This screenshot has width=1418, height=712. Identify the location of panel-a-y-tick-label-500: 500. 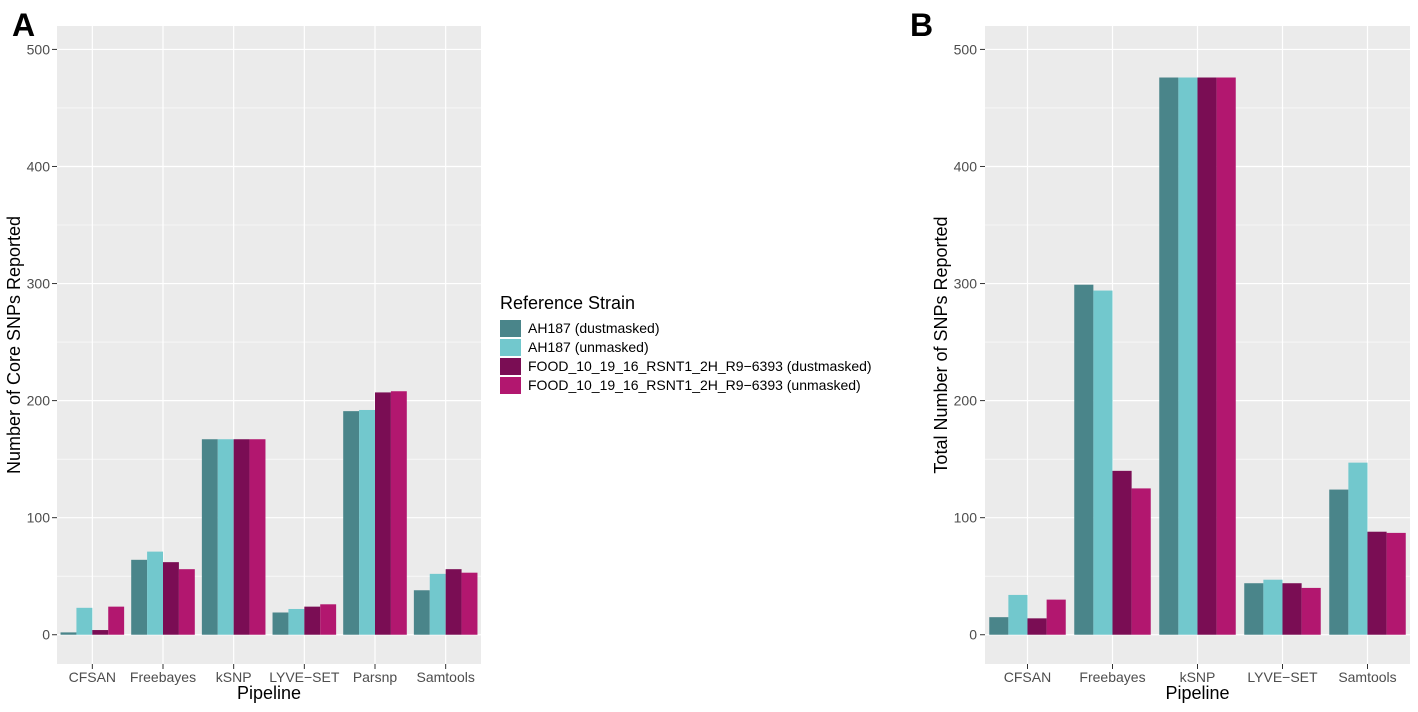
(39, 49).